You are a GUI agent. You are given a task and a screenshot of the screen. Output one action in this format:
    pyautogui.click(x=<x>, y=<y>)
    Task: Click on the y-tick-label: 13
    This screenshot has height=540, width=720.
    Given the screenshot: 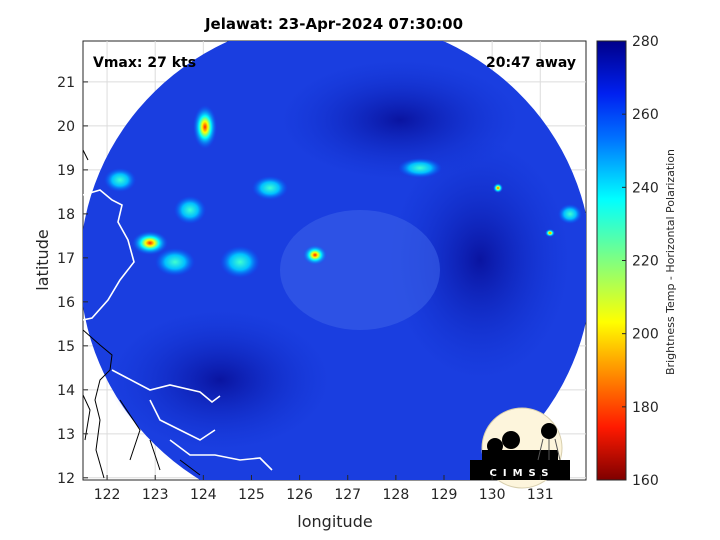 What is the action you would take?
    pyautogui.click(x=66, y=435)
    